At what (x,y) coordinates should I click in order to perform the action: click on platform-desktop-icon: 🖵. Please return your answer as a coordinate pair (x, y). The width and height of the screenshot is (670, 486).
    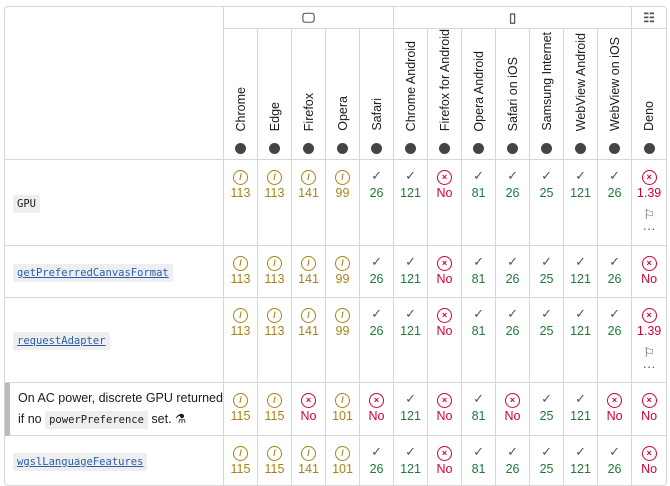
    Looking at the image, I should click on (309, 18).